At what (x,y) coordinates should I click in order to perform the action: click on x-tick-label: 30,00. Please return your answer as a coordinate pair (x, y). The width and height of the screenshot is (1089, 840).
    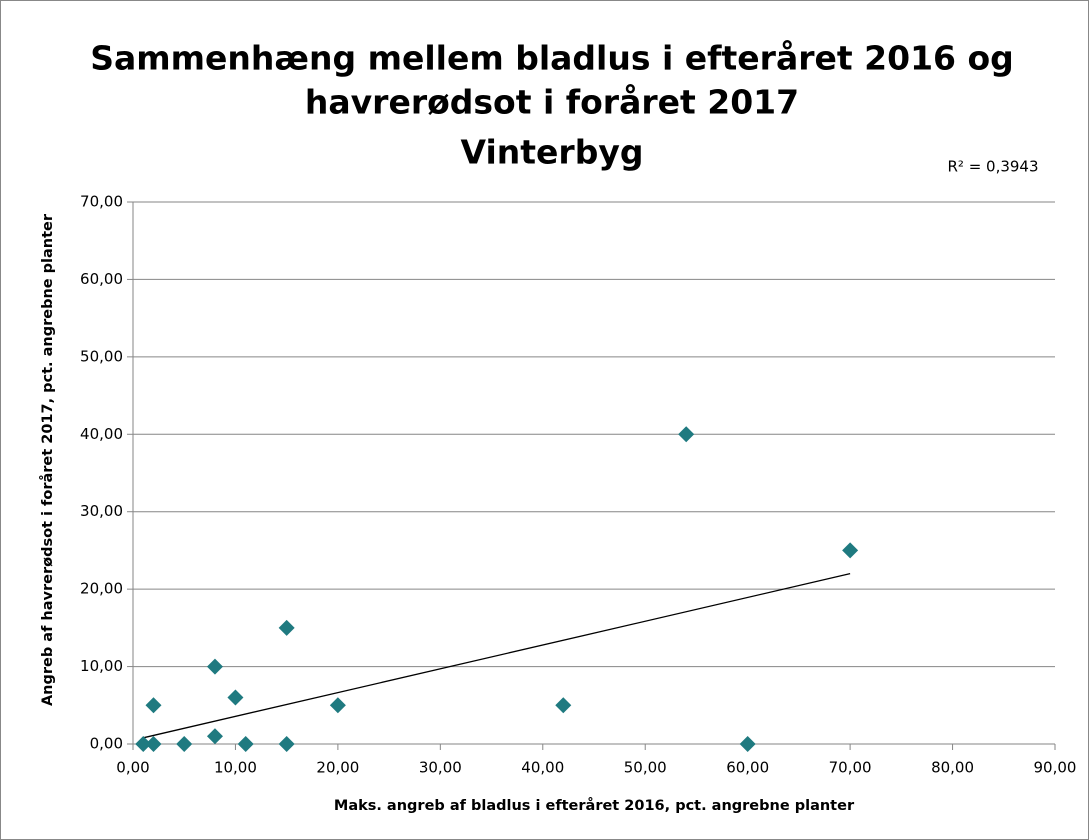
    Looking at the image, I should click on (440, 768).